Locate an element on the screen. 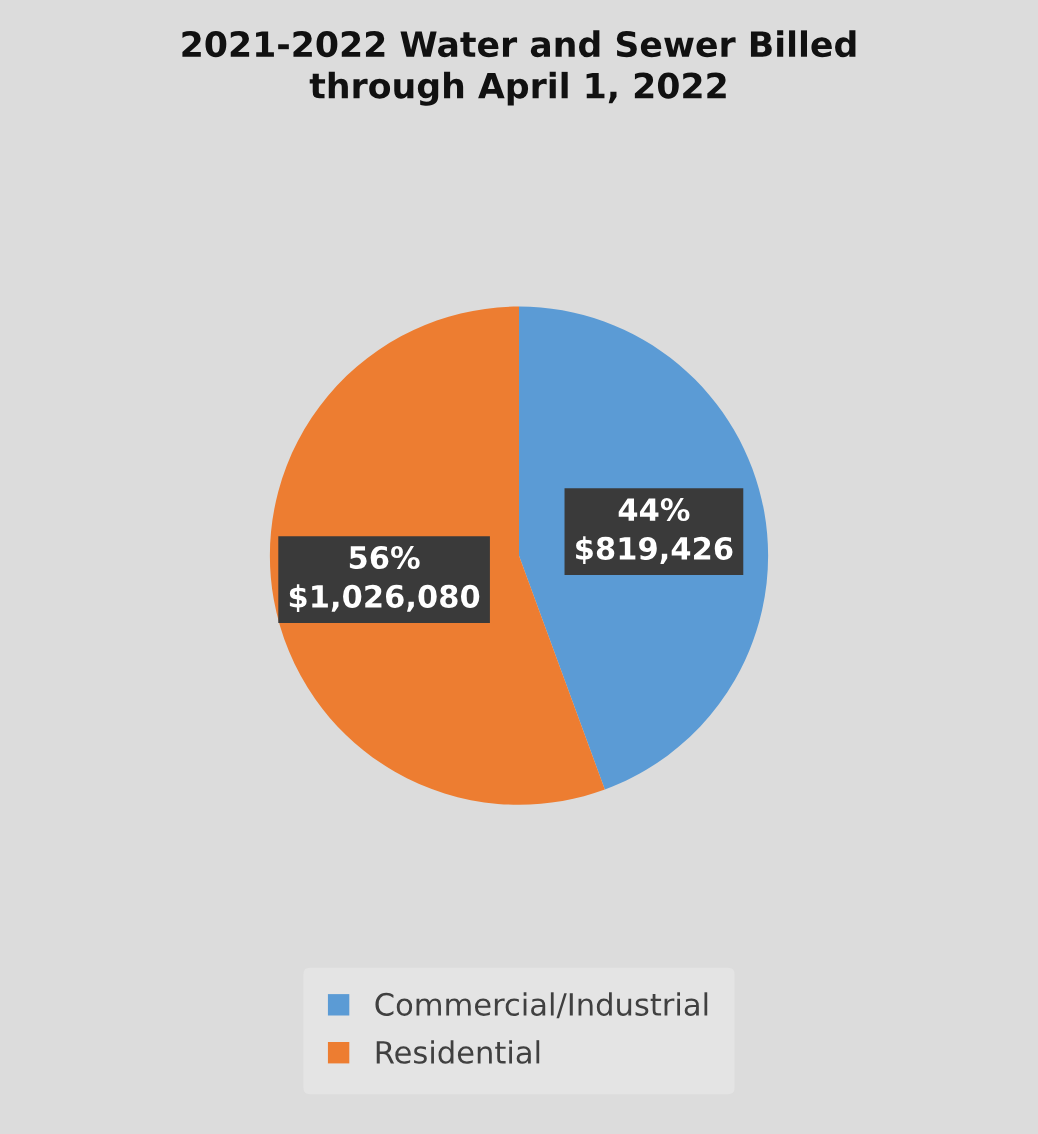  legend-label: Residential is located at coordinates (458, 1052).